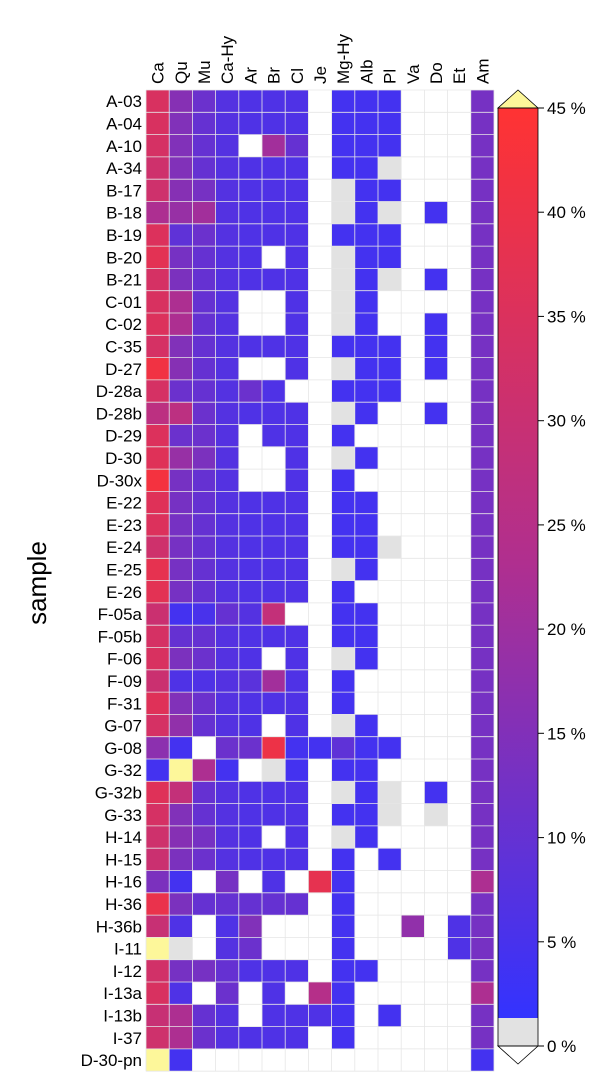 The height and width of the screenshot is (1077, 605). Describe the element at coordinates (127, 971) in the screenshot. I see `row-label: I-12` at that location.